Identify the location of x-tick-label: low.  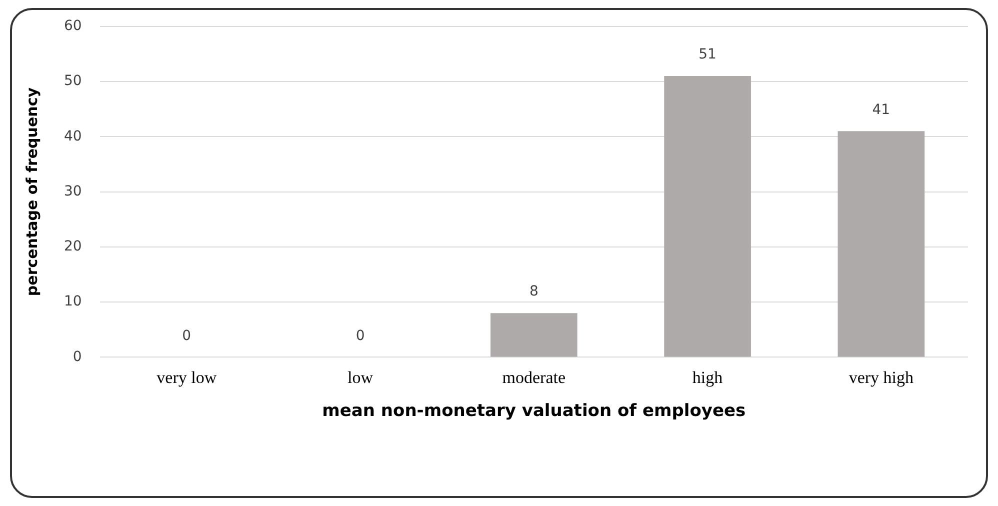
(361, 377).